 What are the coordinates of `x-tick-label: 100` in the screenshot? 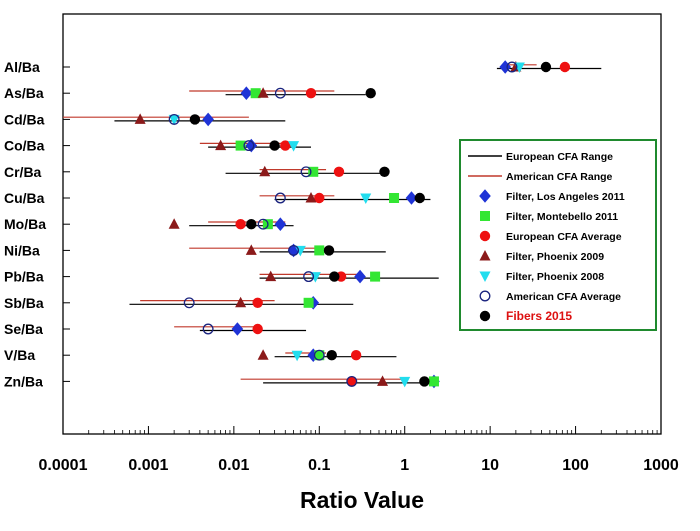 It's located at (575, 465).